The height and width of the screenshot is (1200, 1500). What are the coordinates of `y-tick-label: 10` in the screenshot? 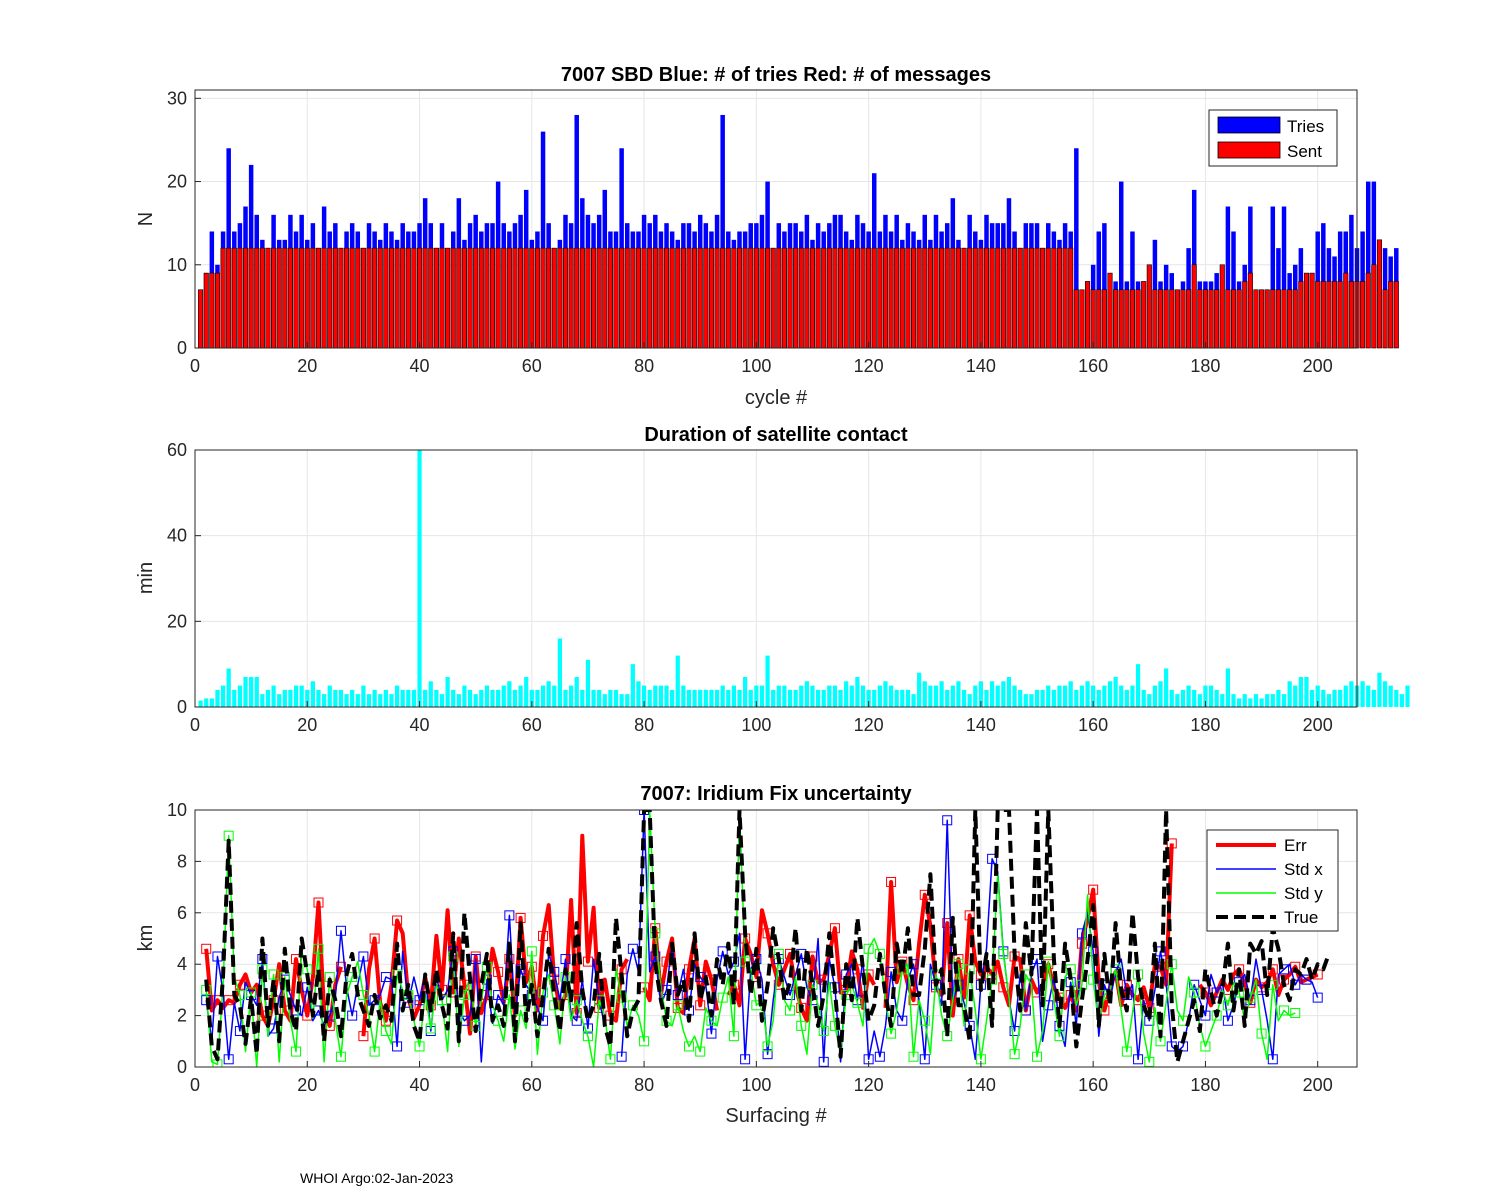 It's located at (177, 810).